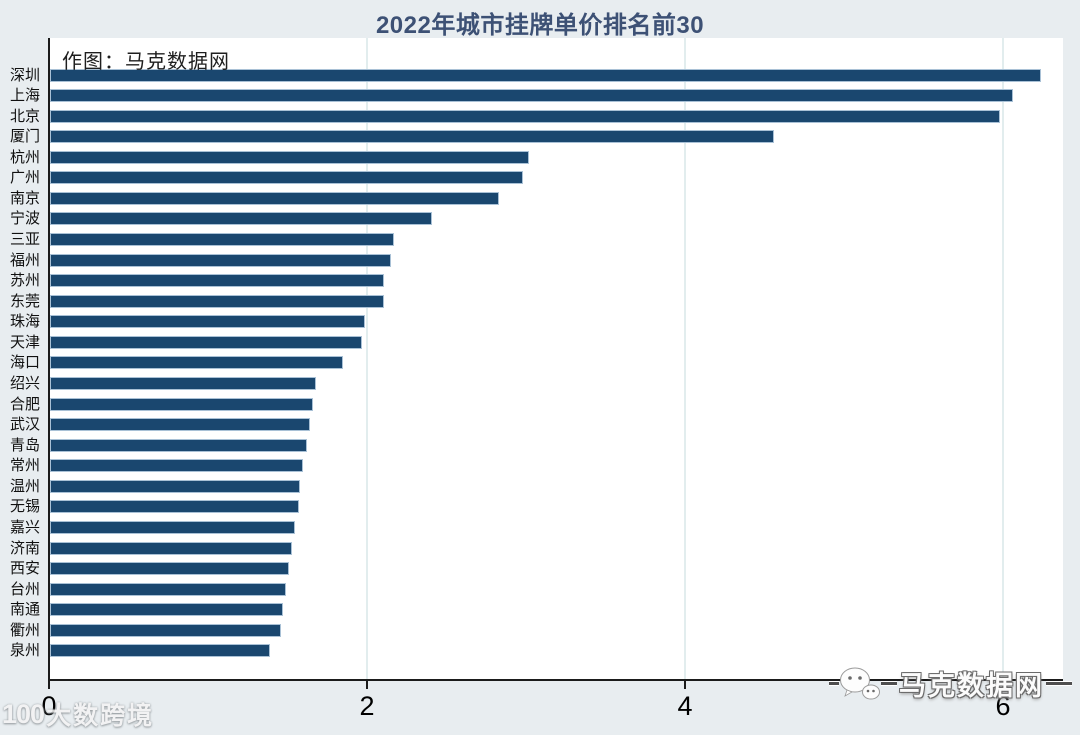 This screenshot has height=735, width=1080. Describe the element at coordinates (49, 706) in the screenshot. I see `x-axis-tick-label-0: 0` at that location.